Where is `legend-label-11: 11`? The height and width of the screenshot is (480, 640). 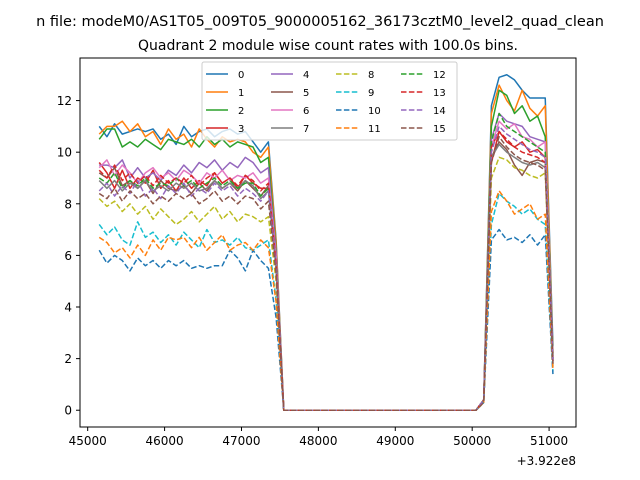 legend-label-11: 11 is located at coordinates (374, 129).